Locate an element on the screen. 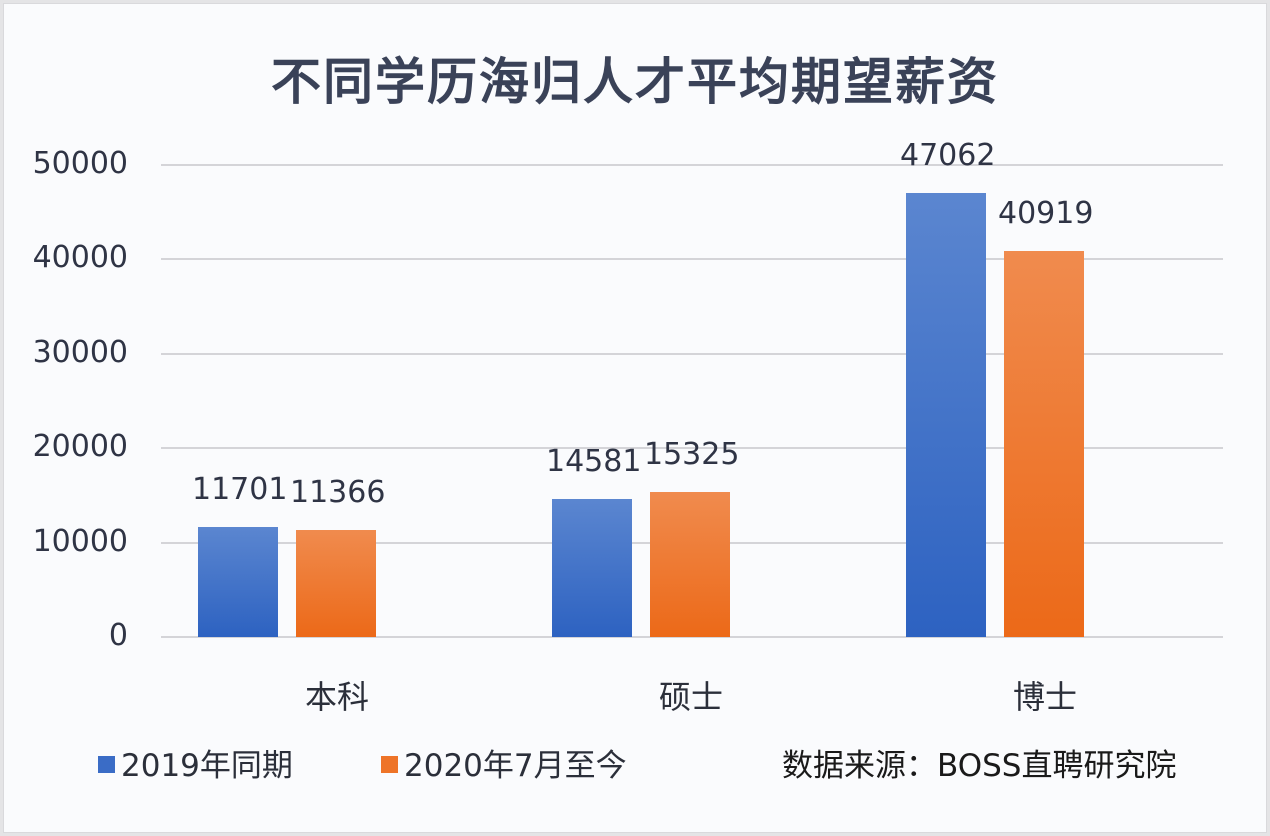 Image resolution: width=1270 pixels, height=836 pixels. y-tick-label: 40000 is located at coordinates (80, 257).